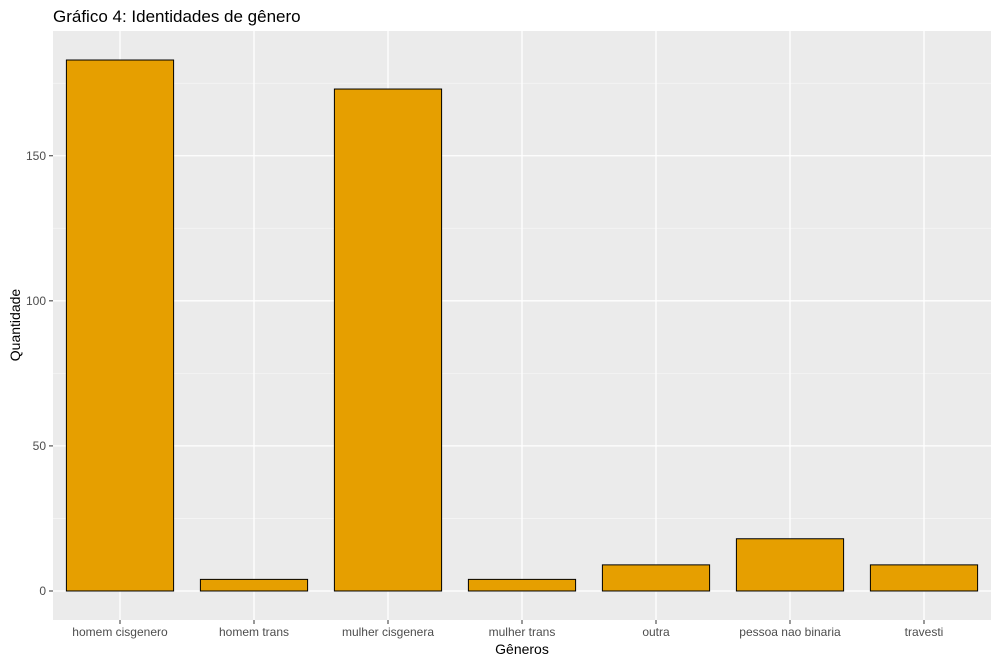  Describe the element at coordinates (36, 301) in the screenshot. I see `y-tick-label: 100` at that location.